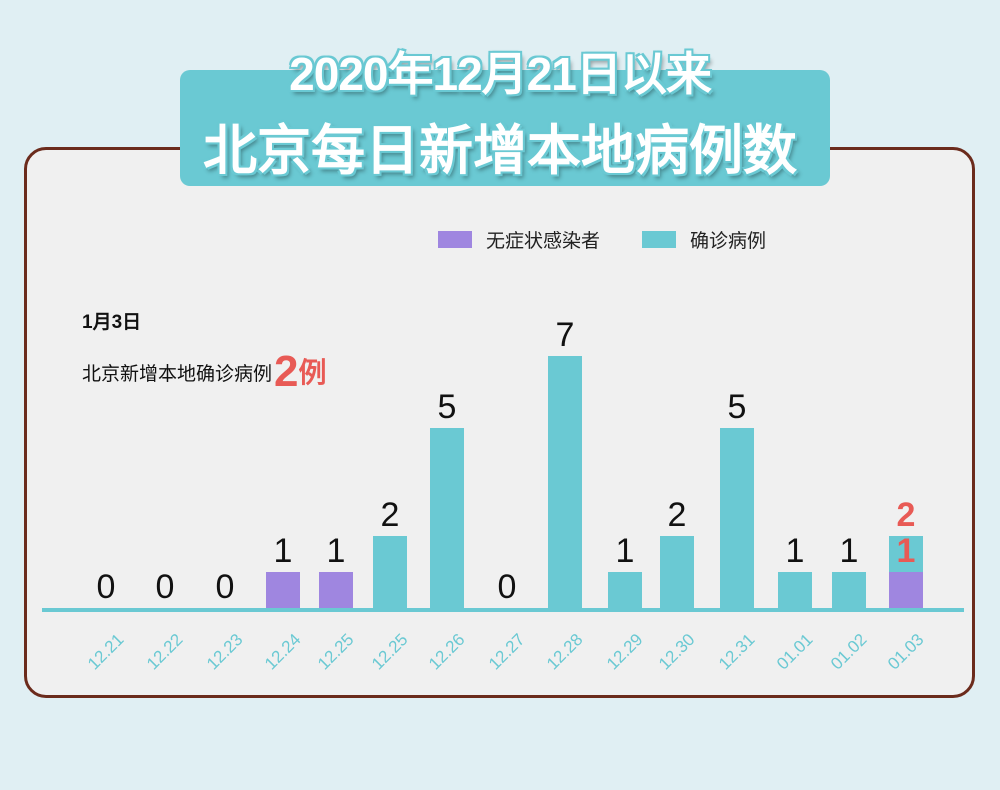 The image size is (1000, 790). I want to click on legend: 无症状感染者 确诊病例, so click(623, 239).